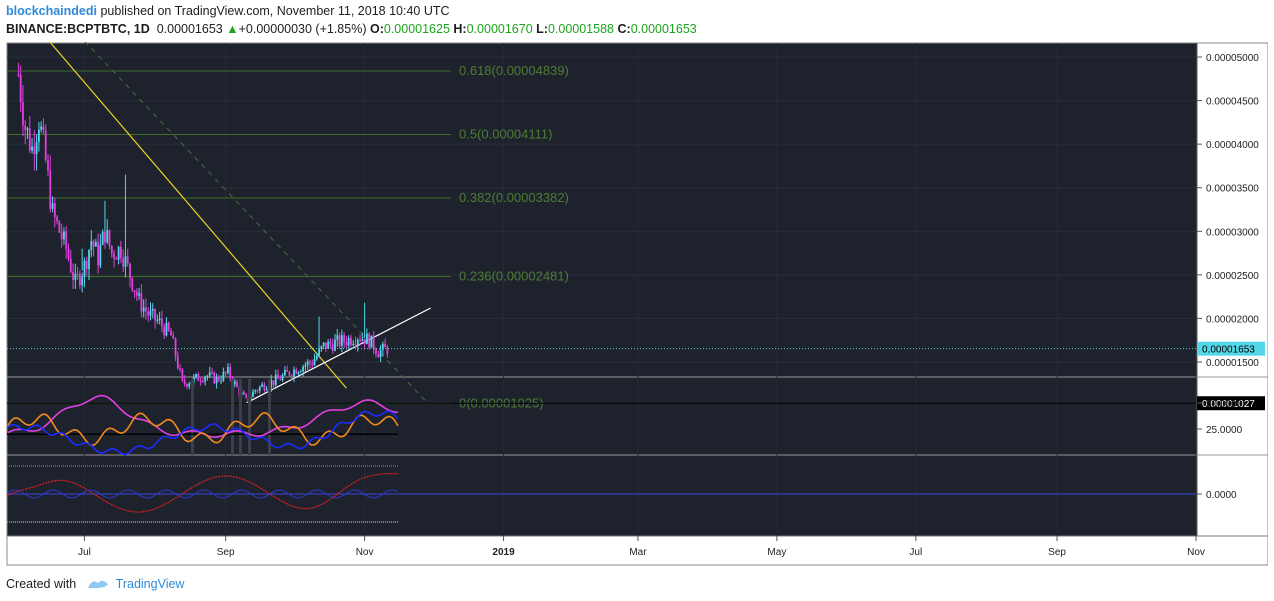 This screenshot has height=601, width=1274. Describe the element at coordinates (1232, 189) in the screenshot. I see `price-tick-label: 0.00003500` at that location.